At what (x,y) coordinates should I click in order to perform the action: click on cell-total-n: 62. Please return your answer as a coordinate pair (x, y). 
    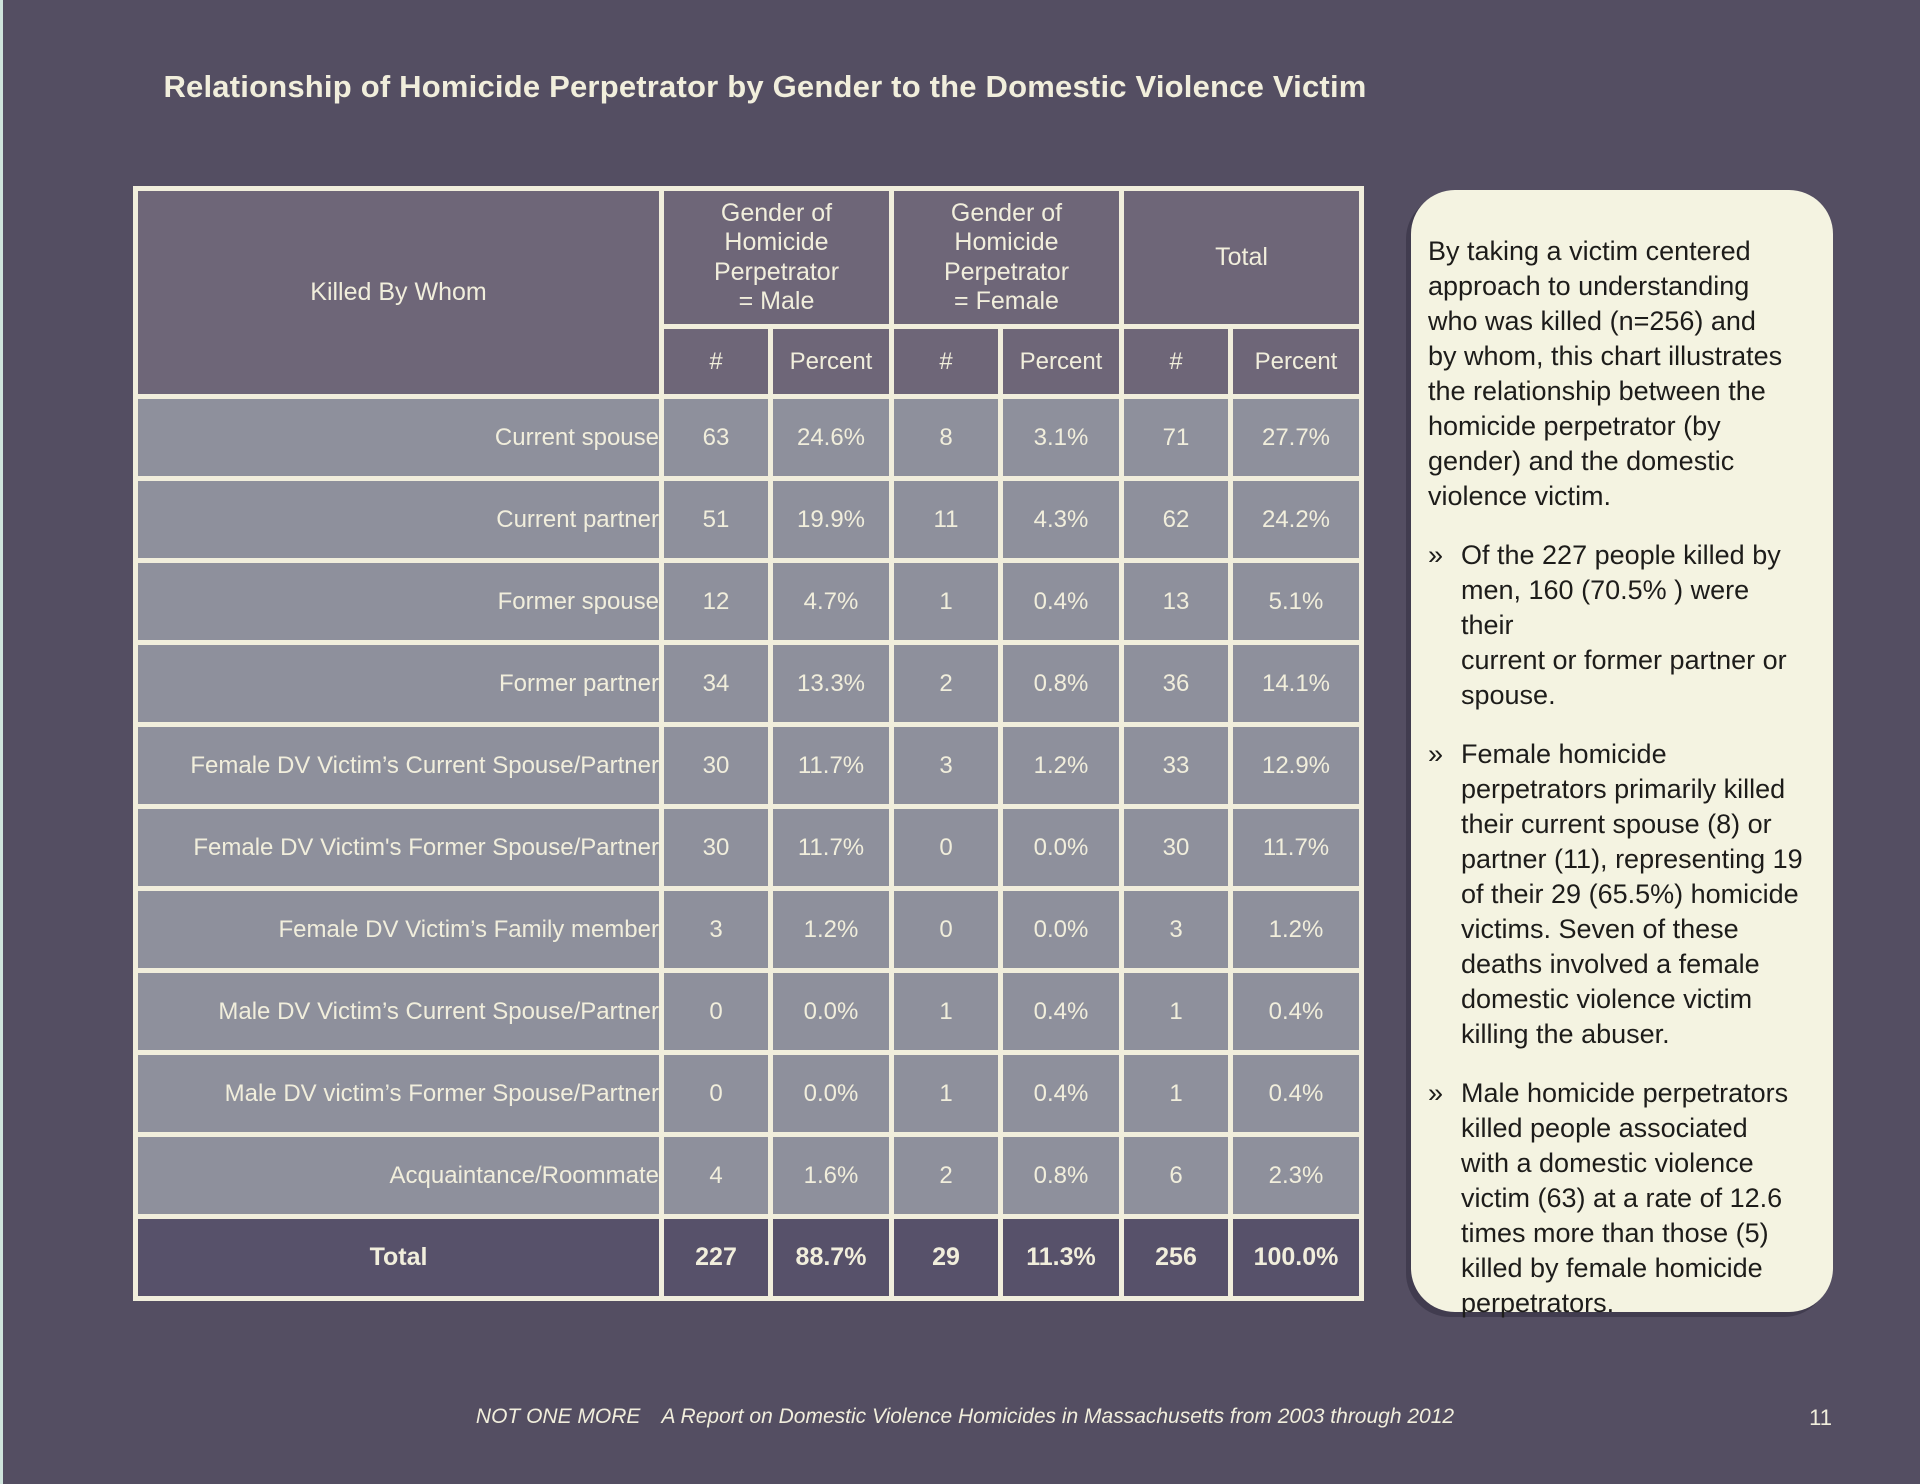
    Looking at the image, I should click on (1176, 519).